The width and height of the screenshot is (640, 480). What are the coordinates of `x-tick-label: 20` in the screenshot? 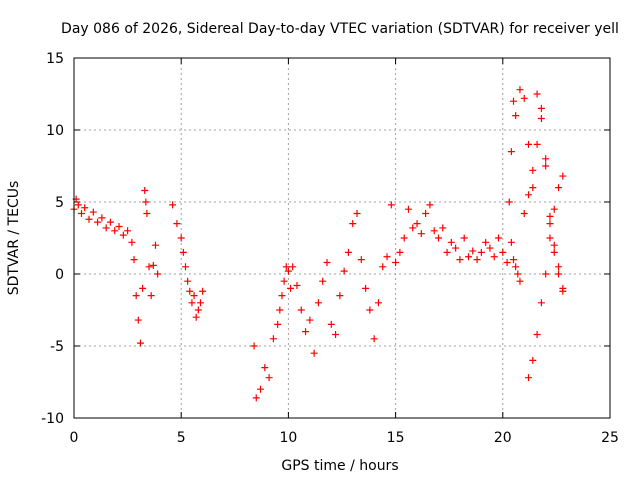 It's located at (503, 438).